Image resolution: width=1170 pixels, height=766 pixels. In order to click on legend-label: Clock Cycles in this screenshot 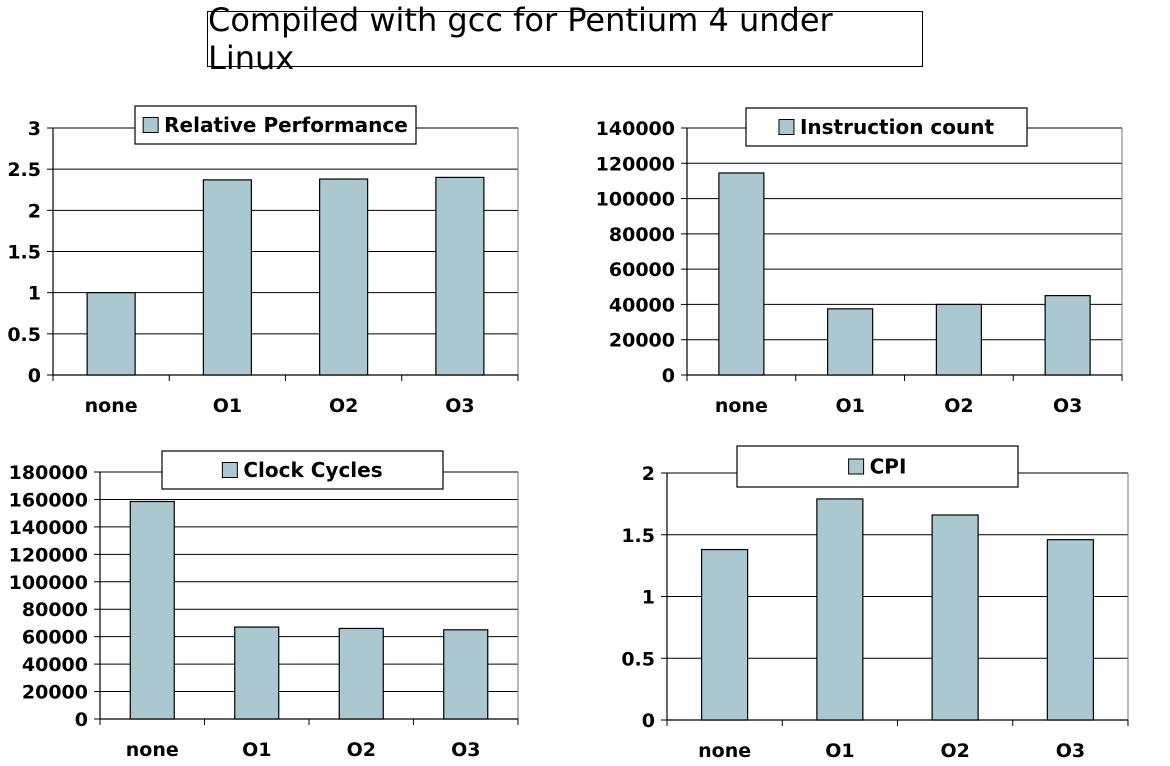, I will do `click(312, 470)`.